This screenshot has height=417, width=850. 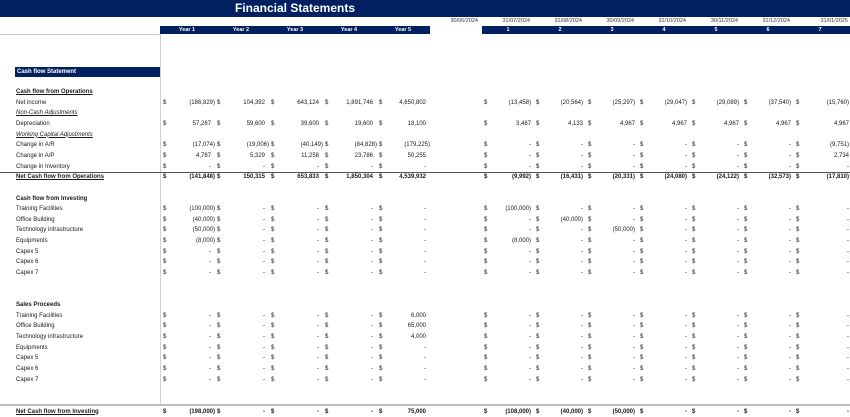 What do you see at coordinates (612, 30) in the screenshot?
I see `period-header-3: 3` at bounding box center [612, 30].